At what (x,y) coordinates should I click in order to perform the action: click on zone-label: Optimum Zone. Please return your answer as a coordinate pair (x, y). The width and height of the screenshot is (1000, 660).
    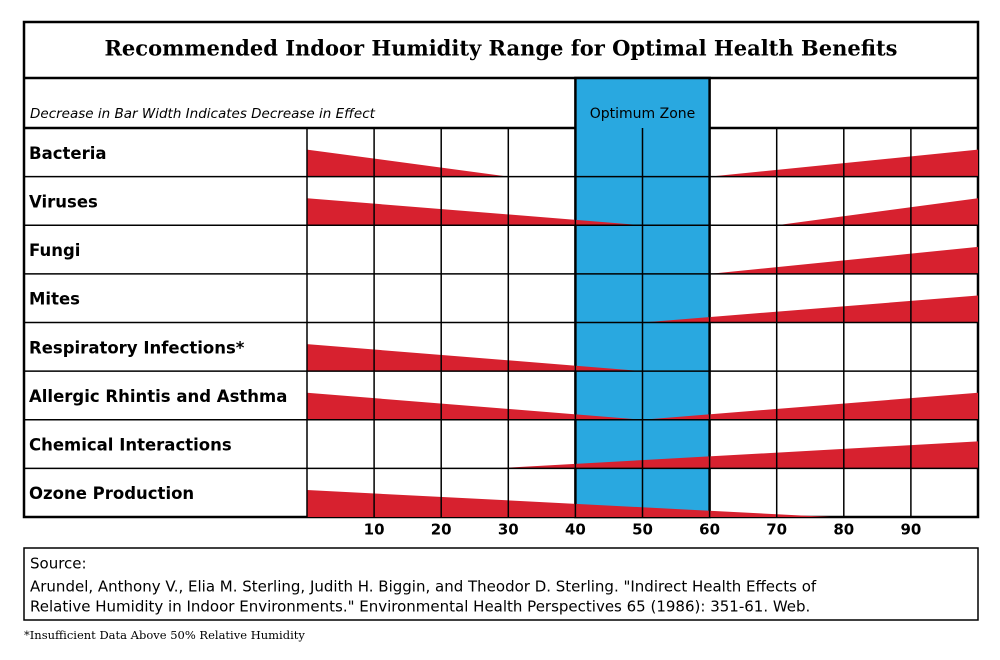
    Looking at the image, I should click on (643, 114).